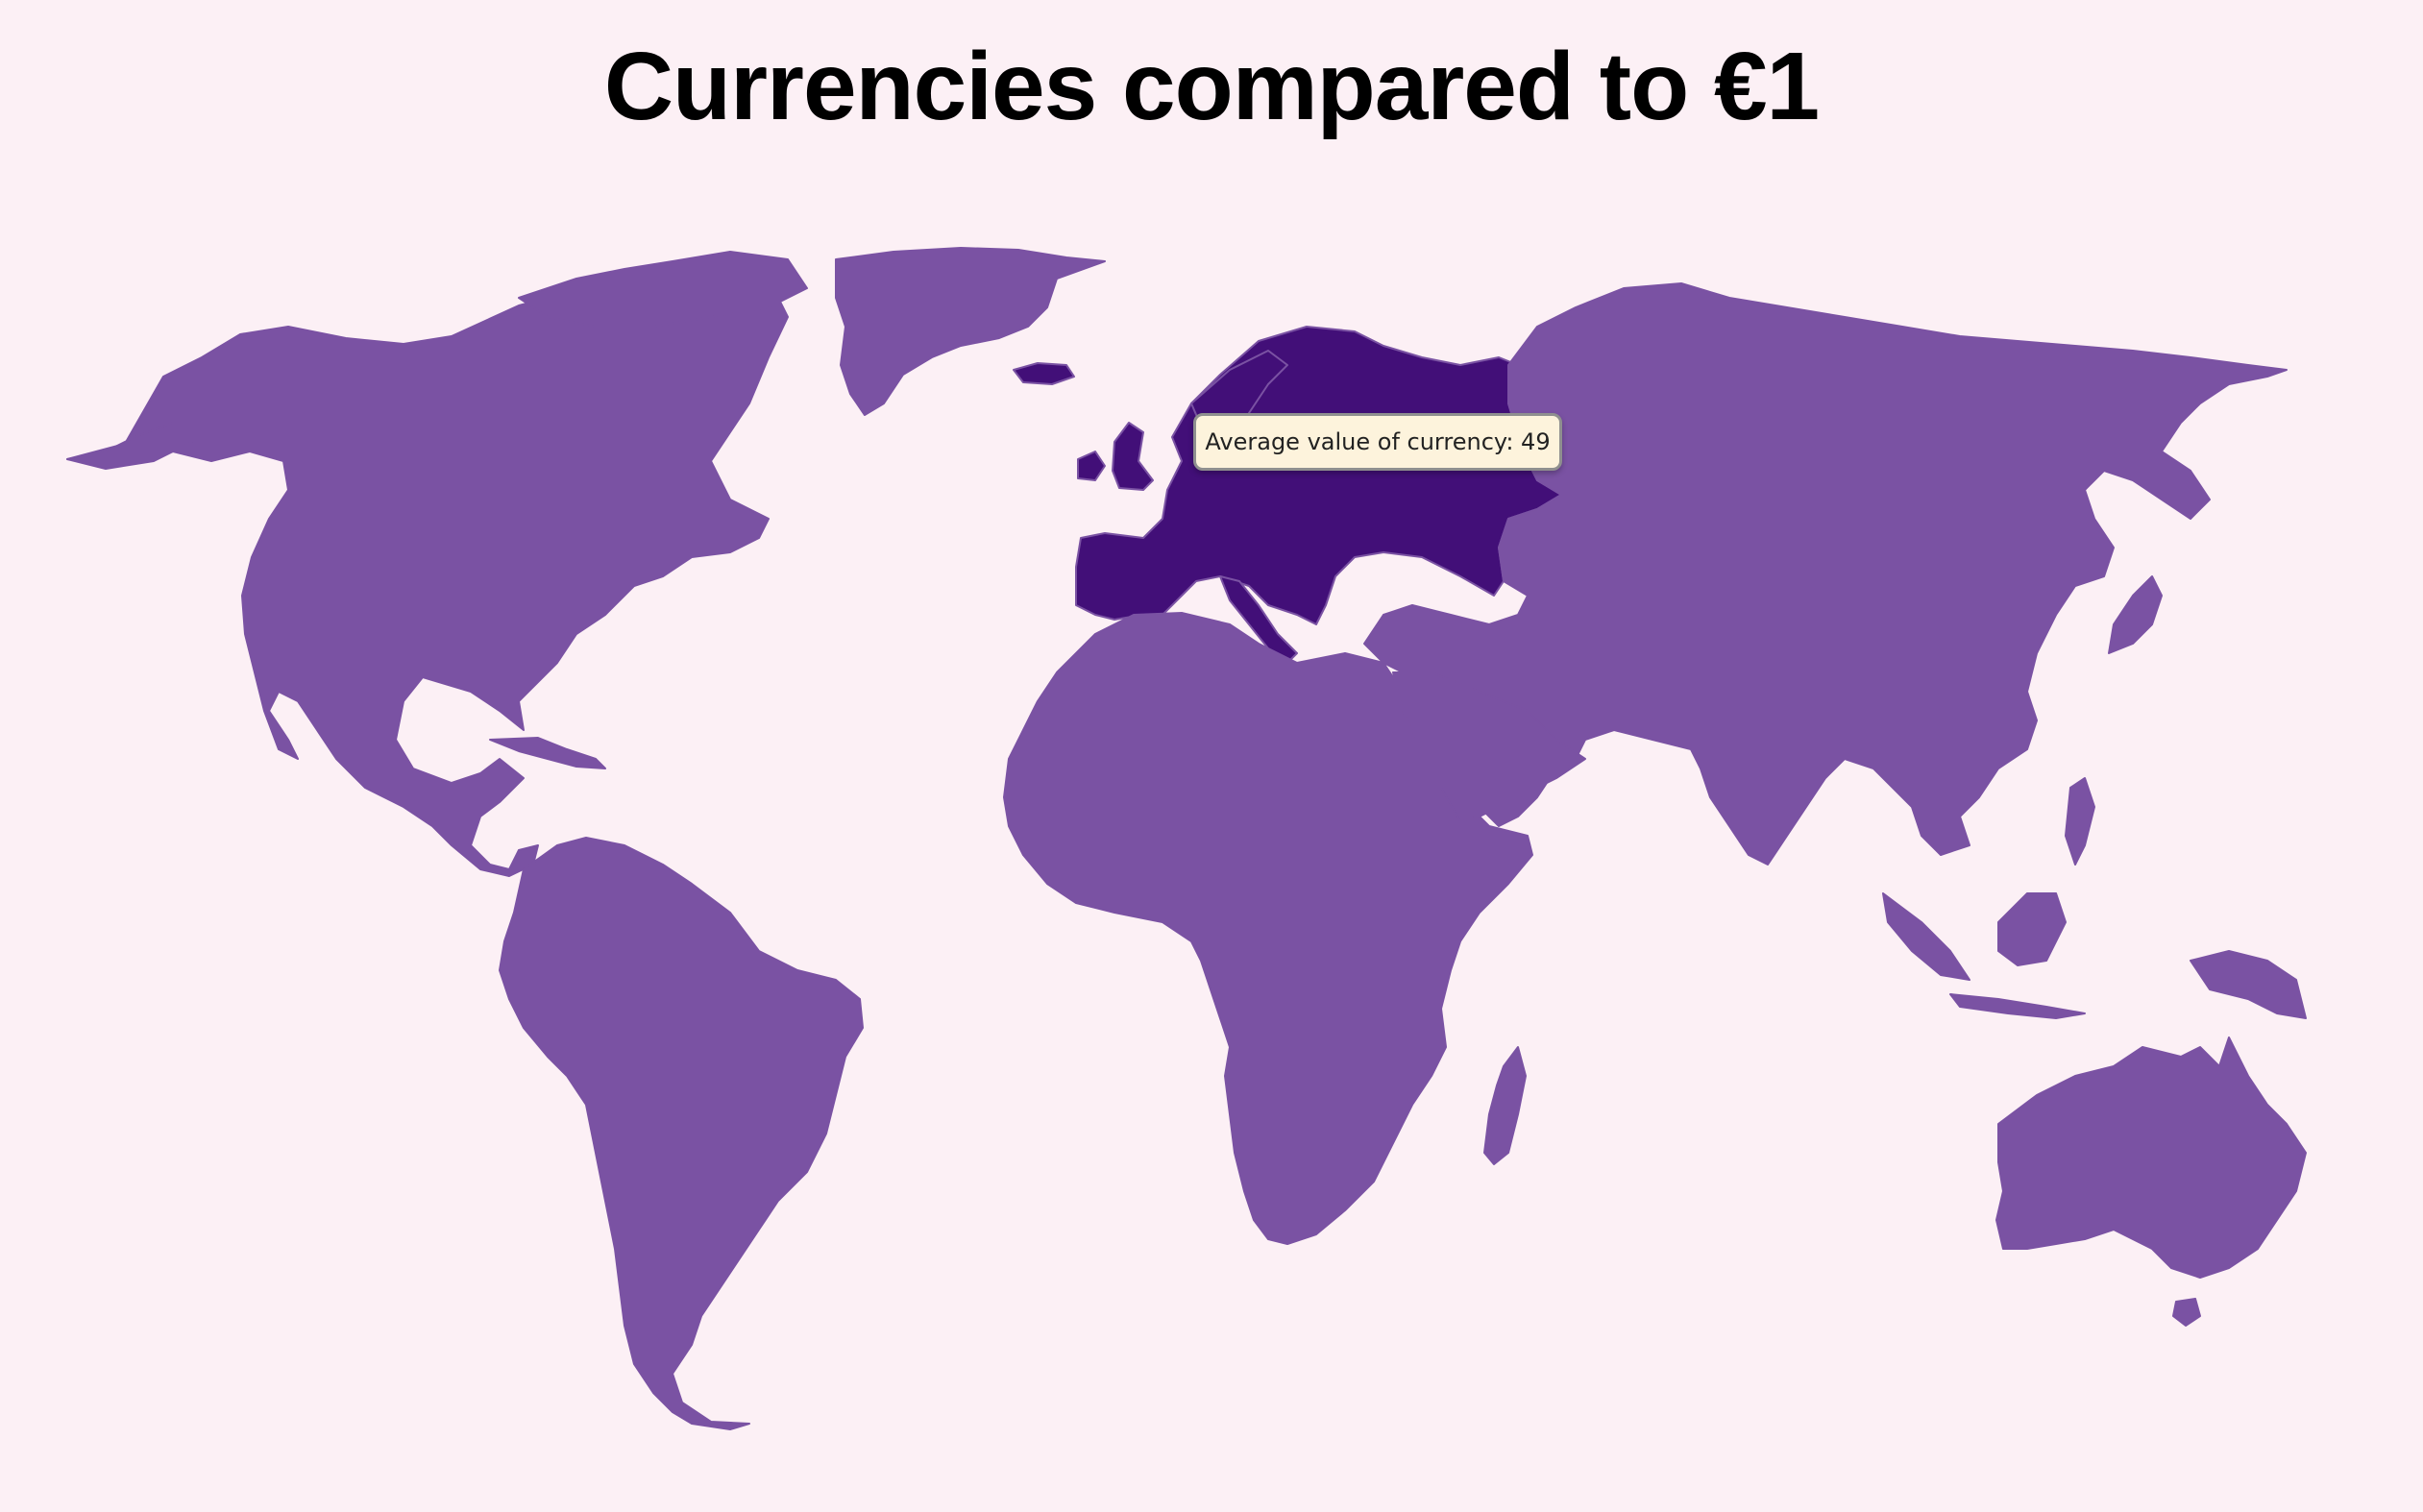 This screenshot has width=2423, height=1512. I want to click on region-borneo, so click(2032, 929).